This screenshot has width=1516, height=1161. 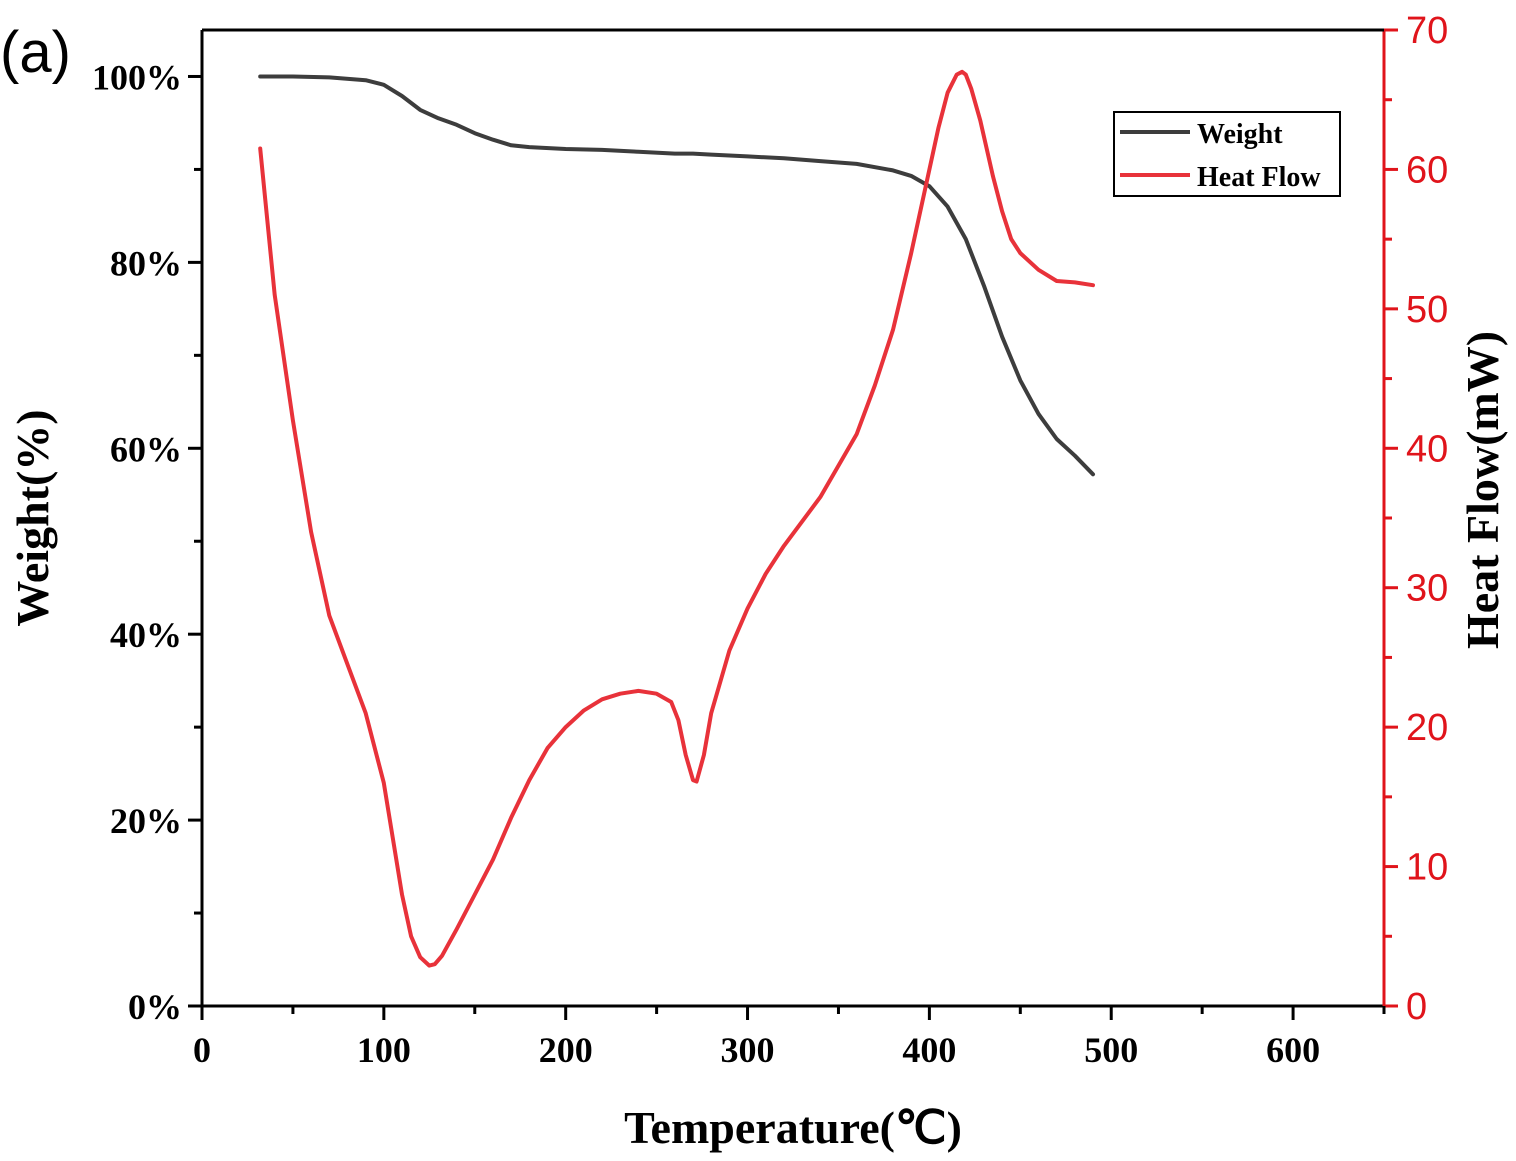 I want to click on legend-box, so click(x=1227, y=154).